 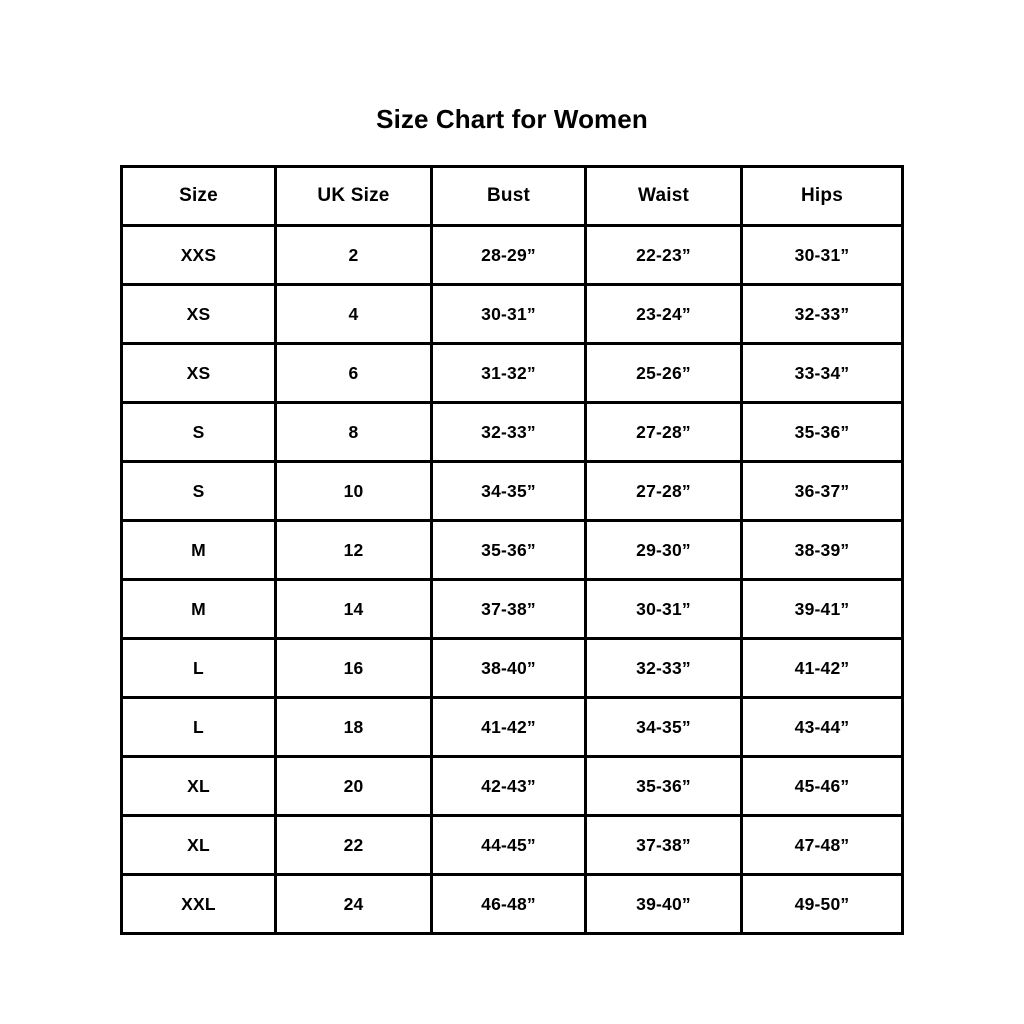 I want to click on cell-hips: 41-42”, so click(x=822, y=668).